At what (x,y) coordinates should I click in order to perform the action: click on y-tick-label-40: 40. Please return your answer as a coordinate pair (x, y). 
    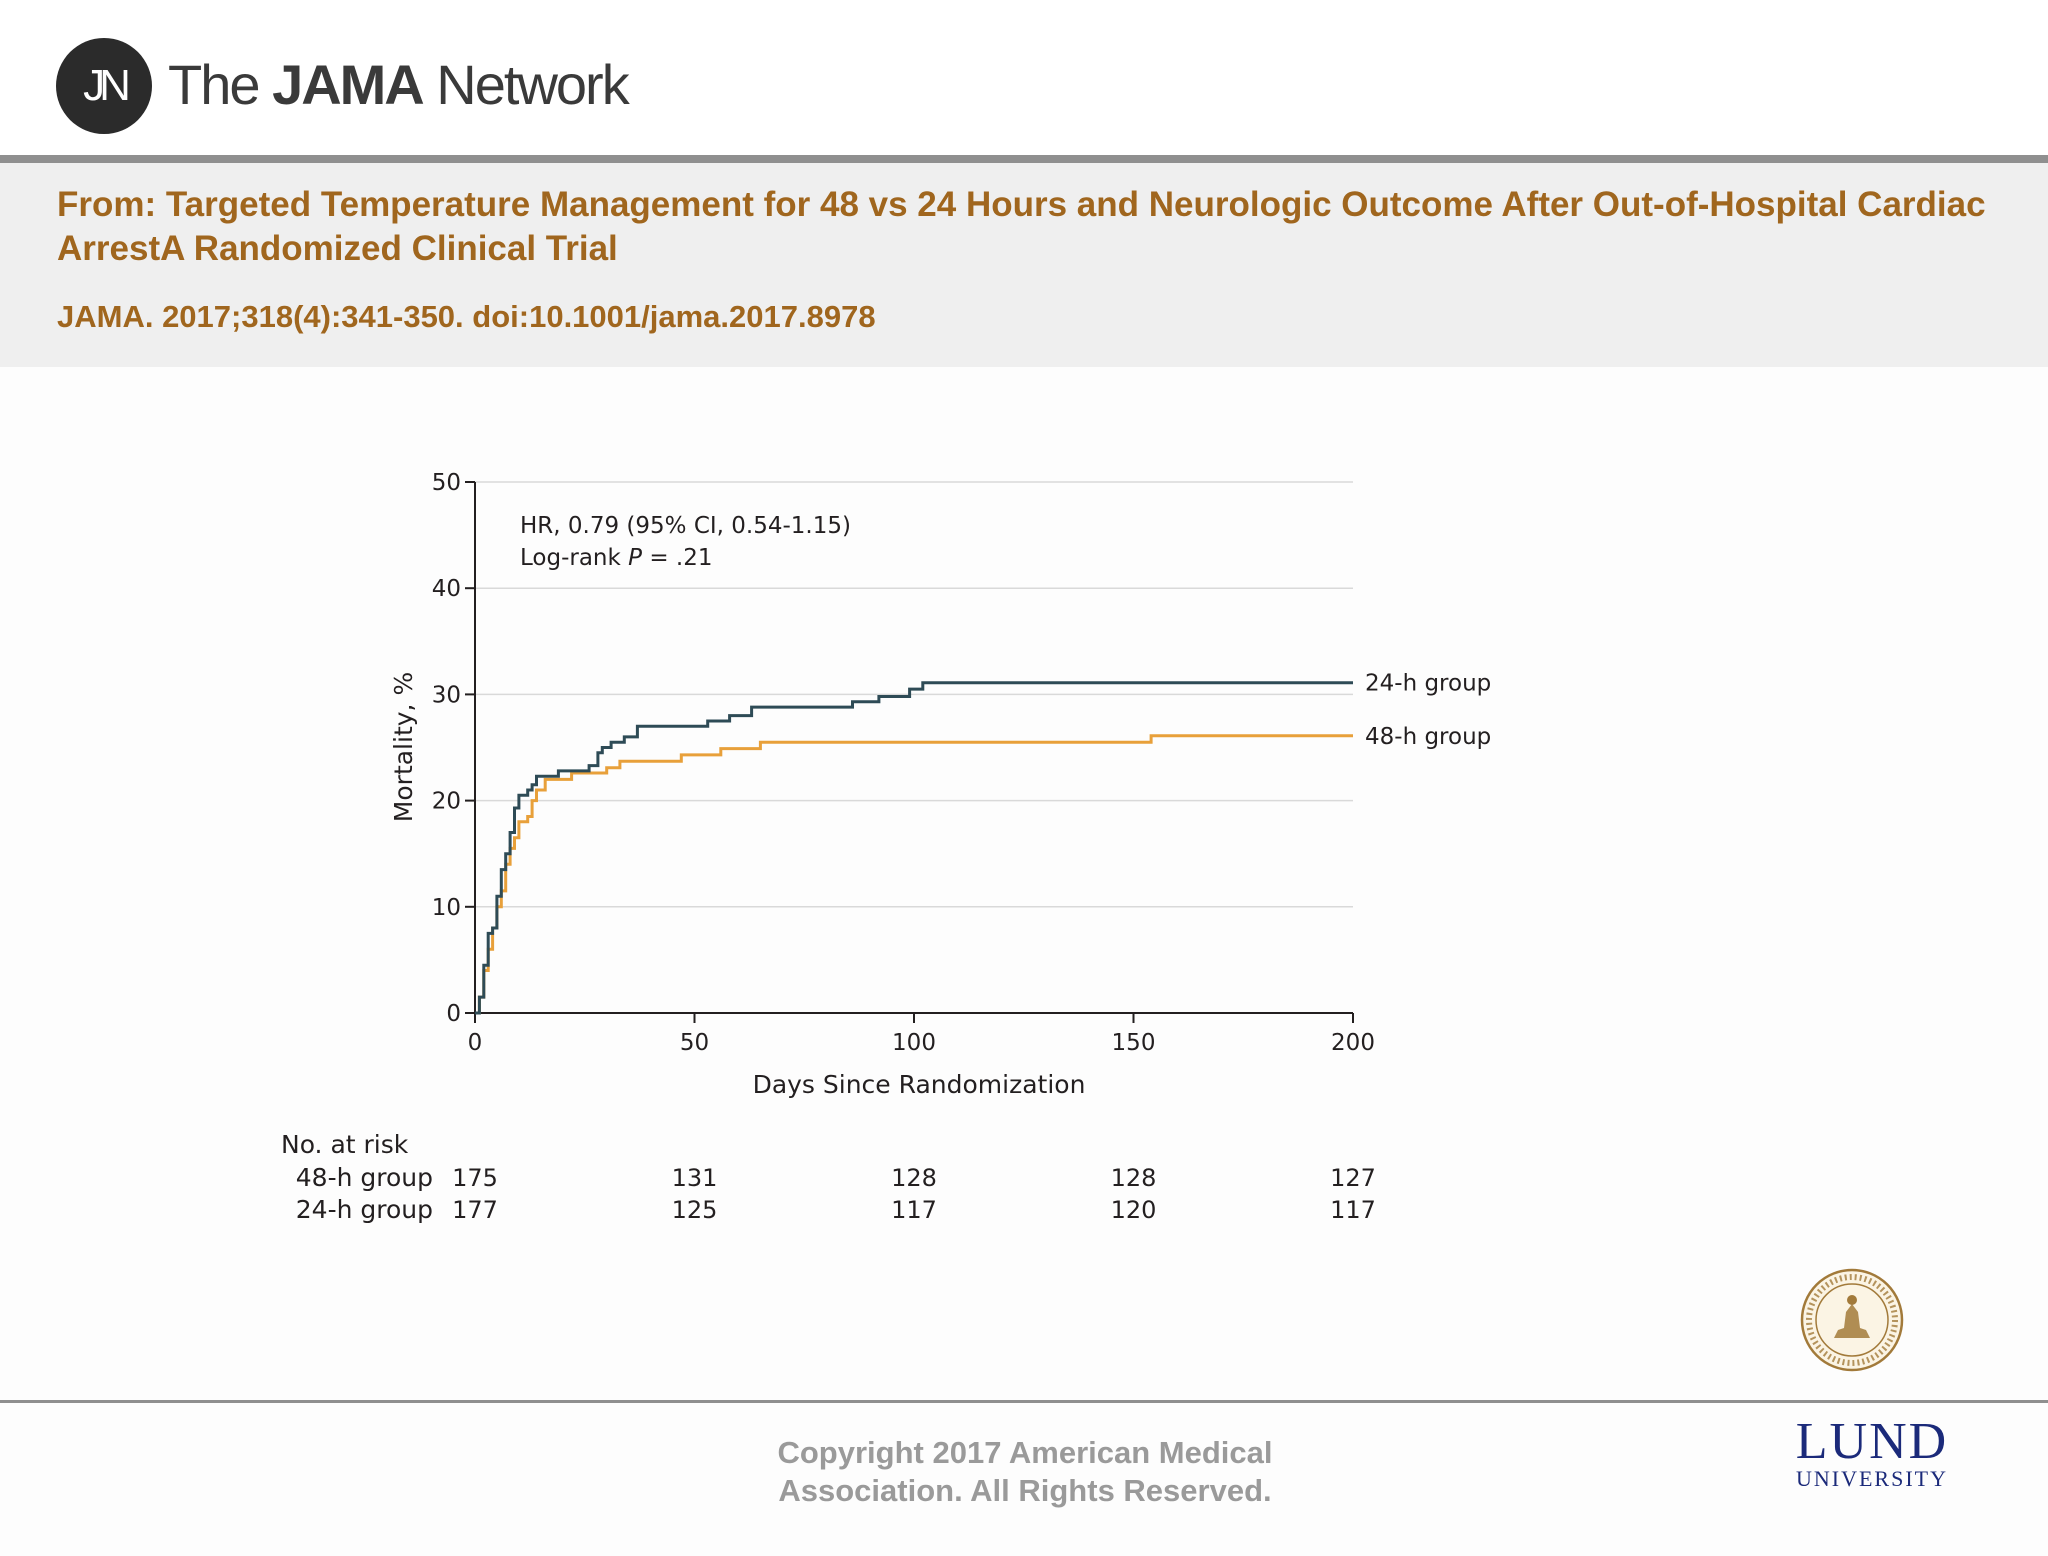
    Looking at the image, I should click on (446, 589).